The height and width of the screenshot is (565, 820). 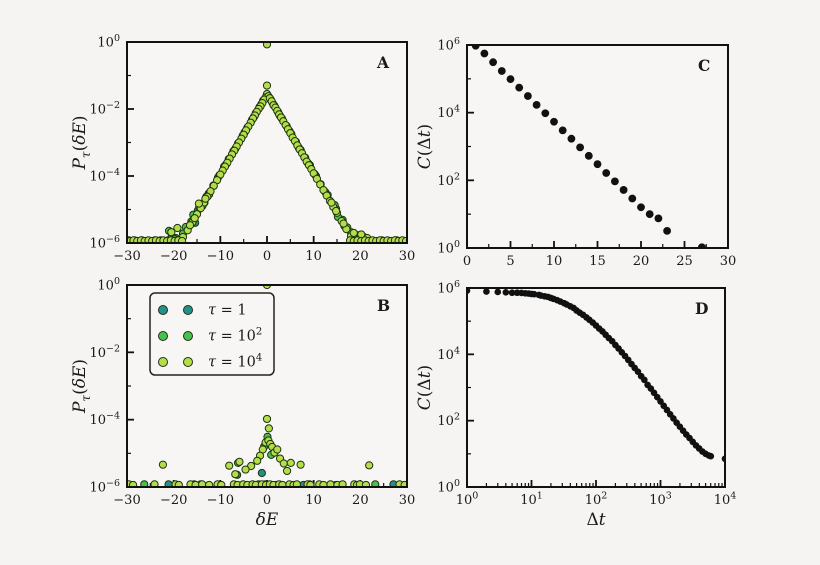 What do you see at coordinates (704, 65) in the screenshot?
I see `panel-letter: C` at bounding box center [704, 65].